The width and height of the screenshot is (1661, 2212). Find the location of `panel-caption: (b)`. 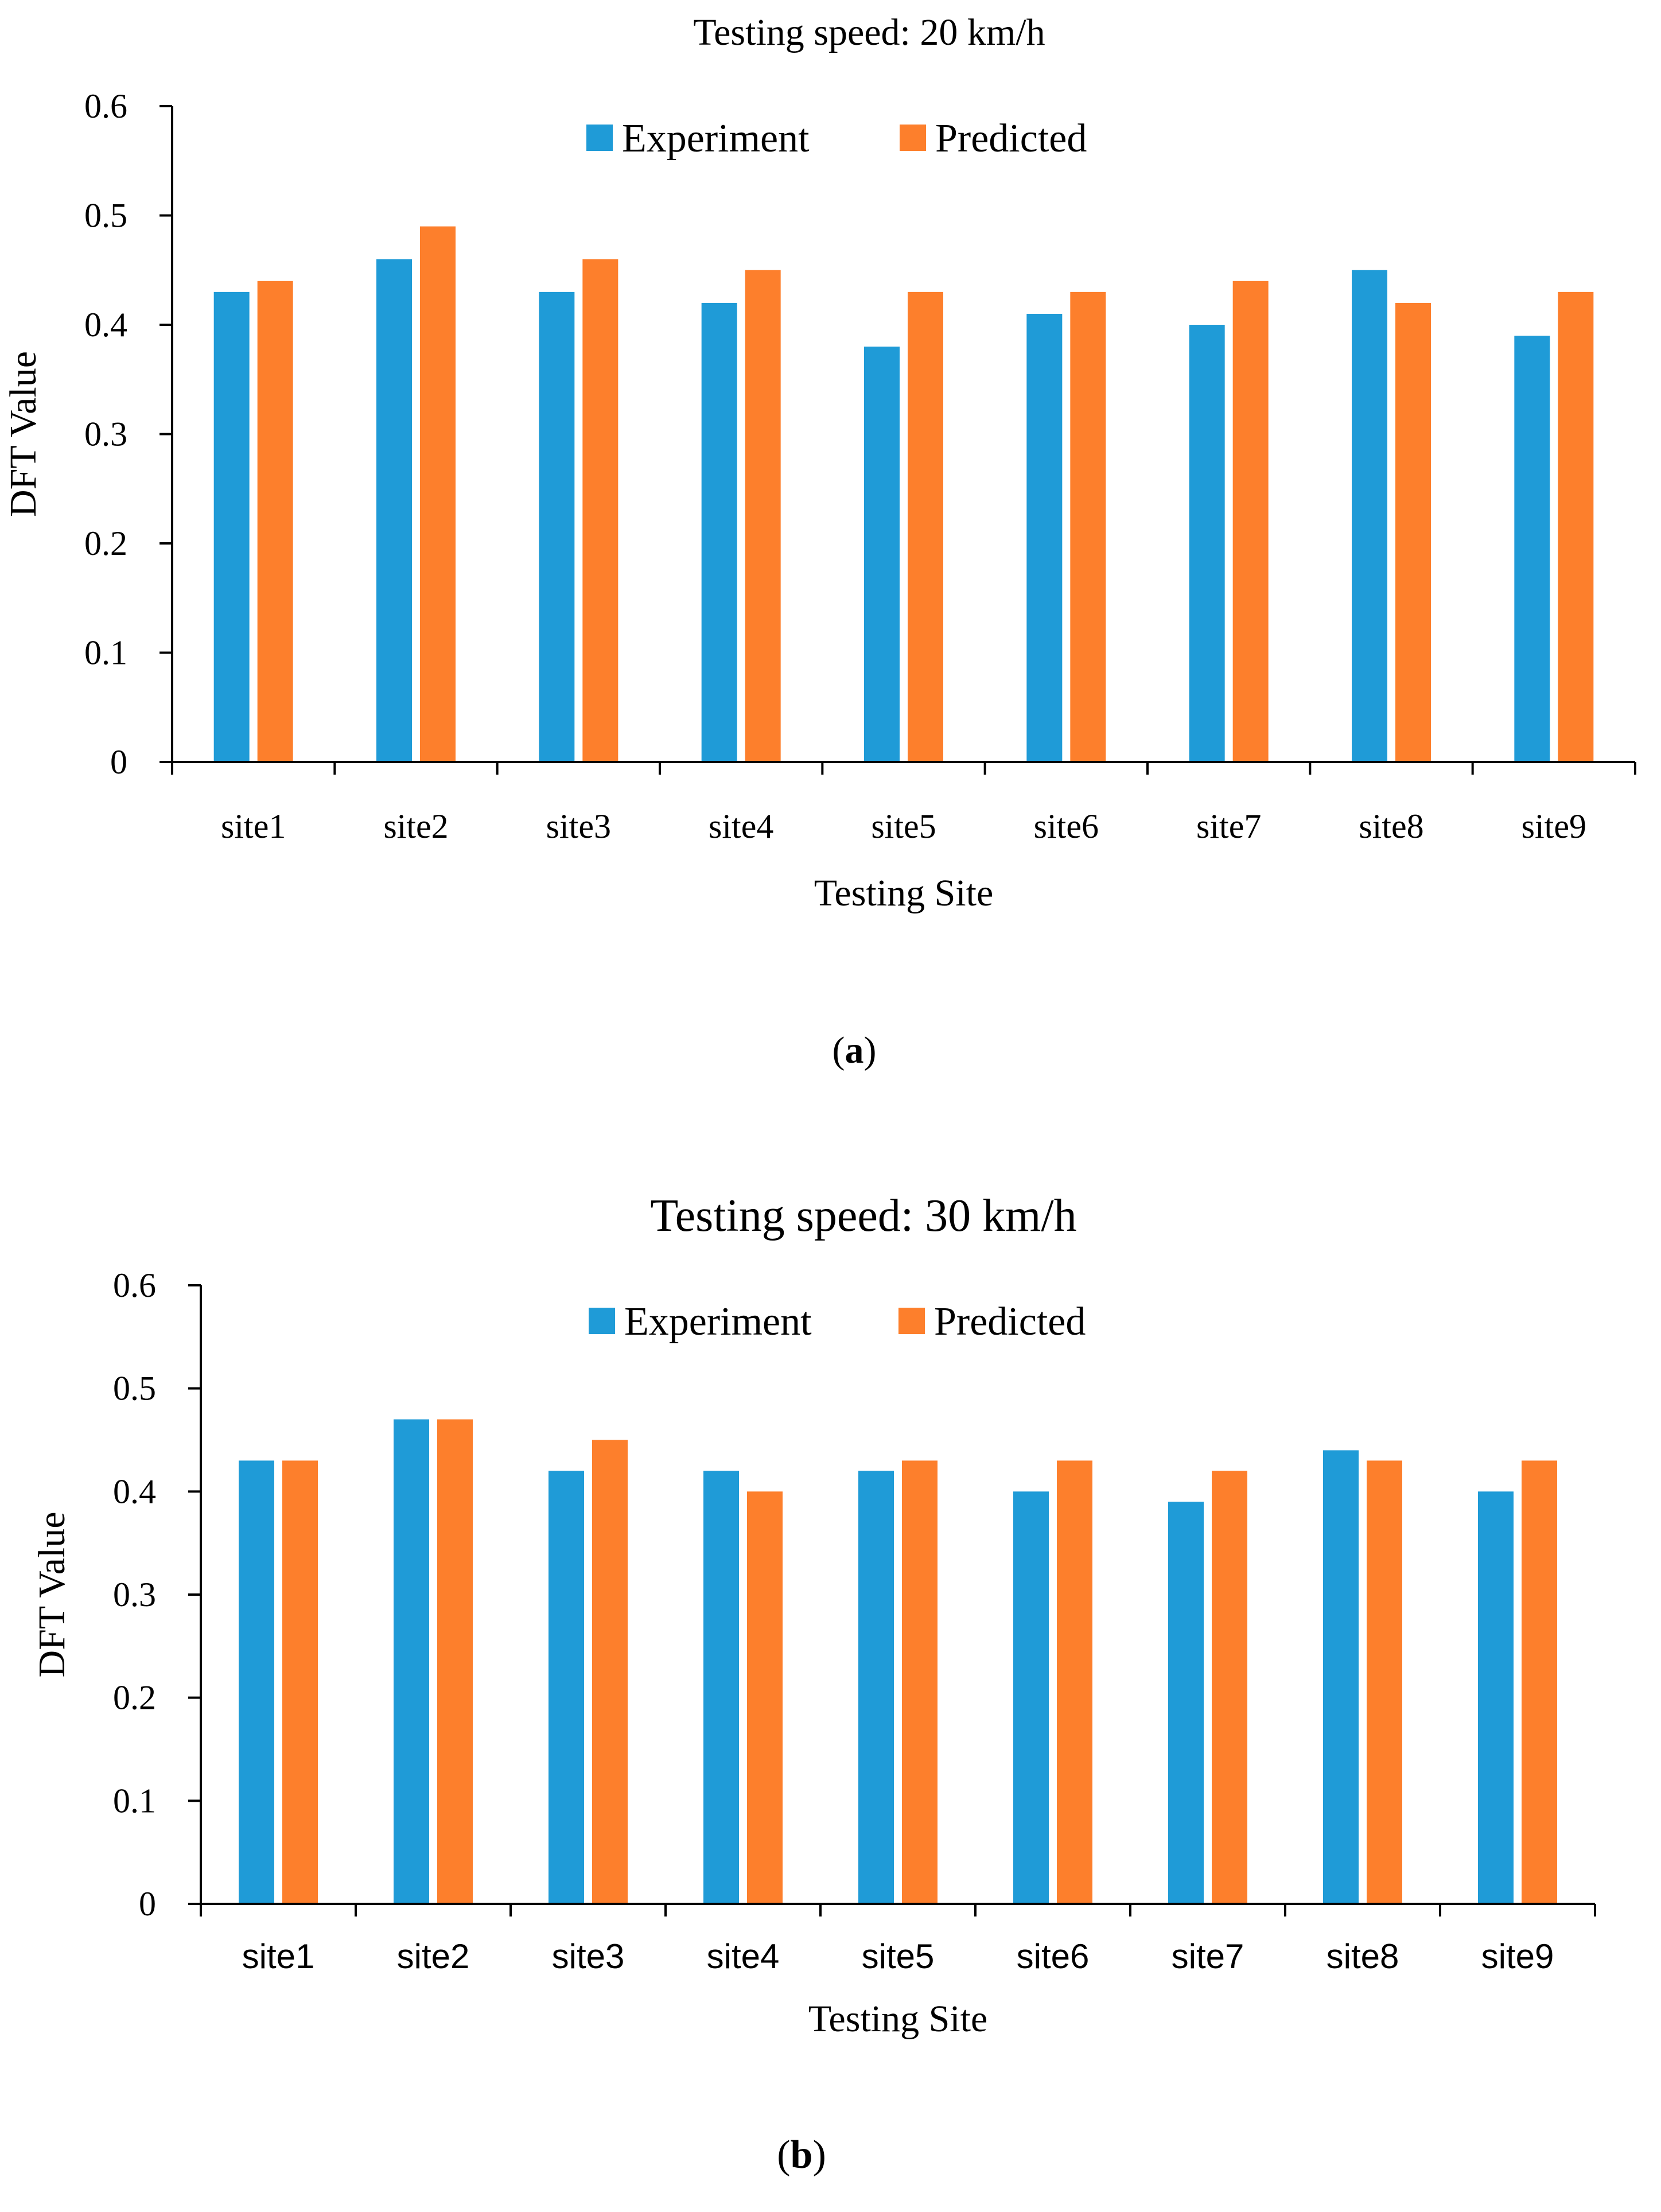

panel-caption: (b) is located at coordinates (801, 2155).